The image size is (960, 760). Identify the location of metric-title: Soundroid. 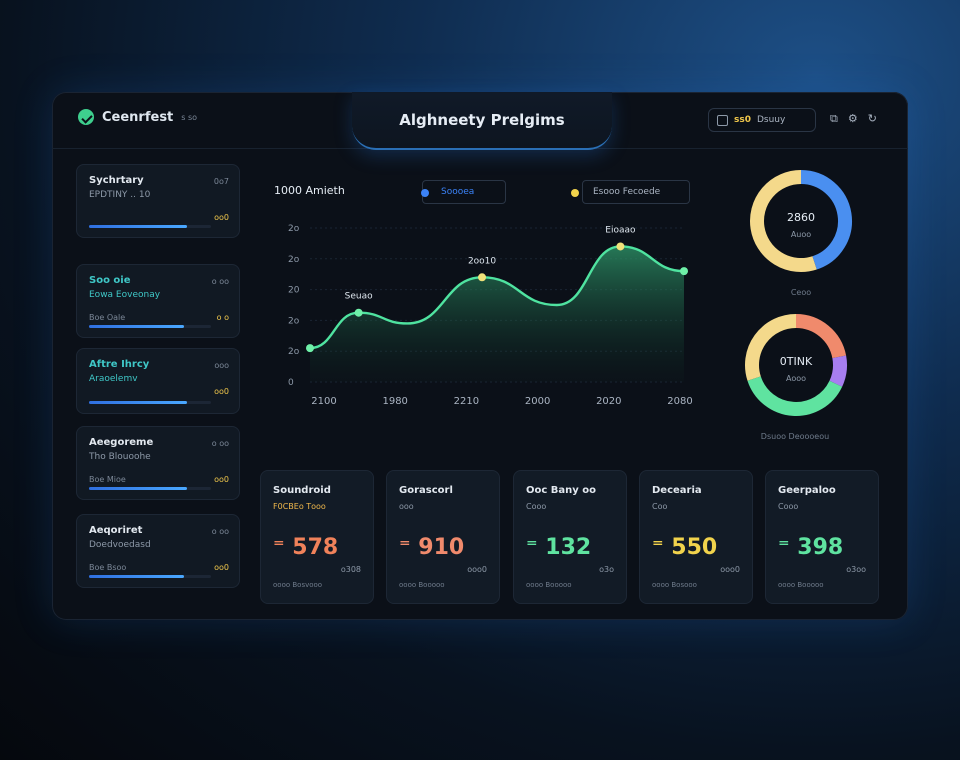
(302, 490).